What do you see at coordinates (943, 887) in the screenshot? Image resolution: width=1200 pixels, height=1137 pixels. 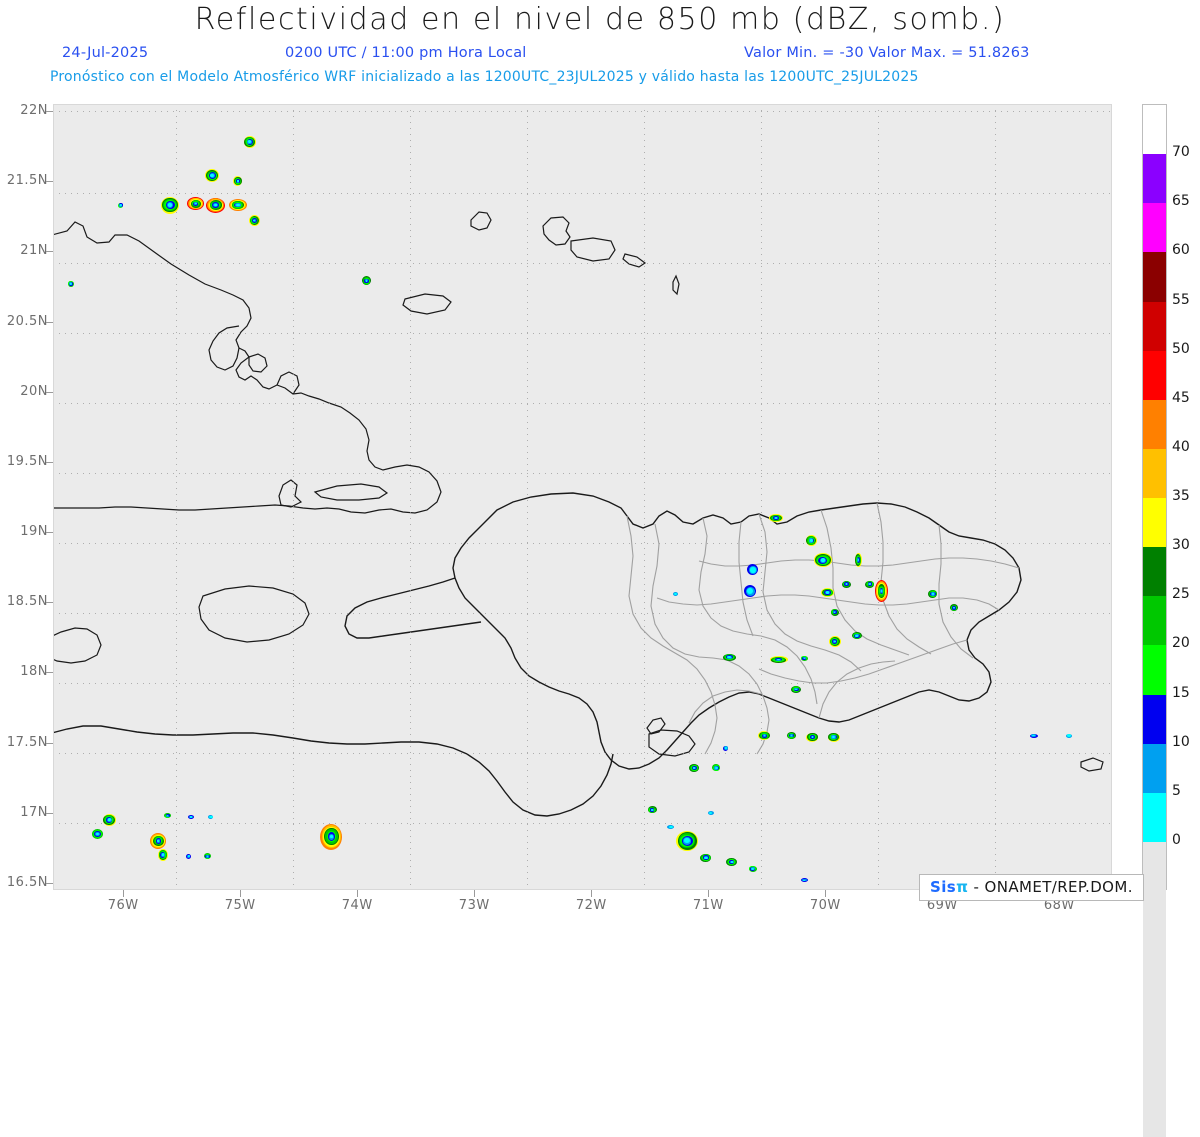 I see `sis-logo-text: Sis` at bounding box center [943, 887].